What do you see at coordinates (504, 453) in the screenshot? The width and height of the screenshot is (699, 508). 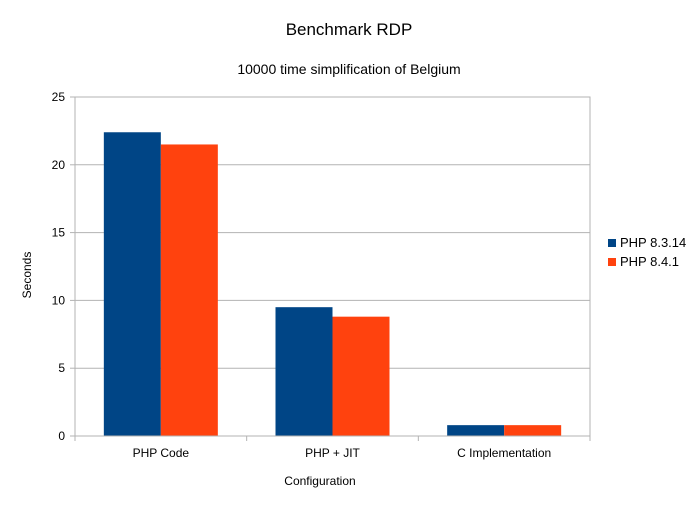 I see `x-tick-label: C Implementation` at bounding box center [504, 453].